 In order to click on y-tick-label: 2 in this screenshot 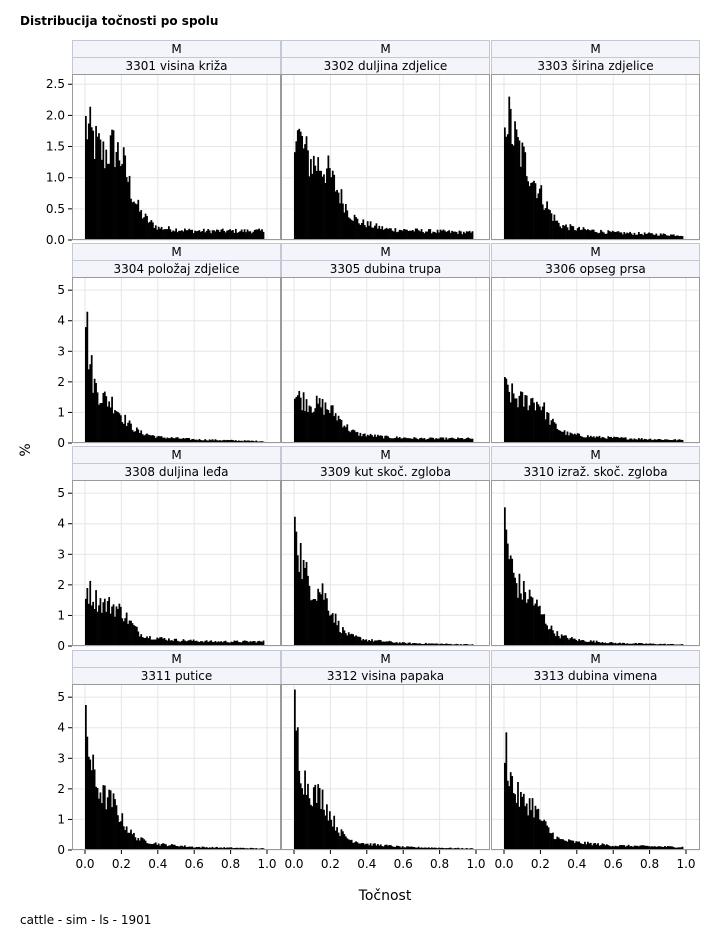, I will do `click(61, 789)`.